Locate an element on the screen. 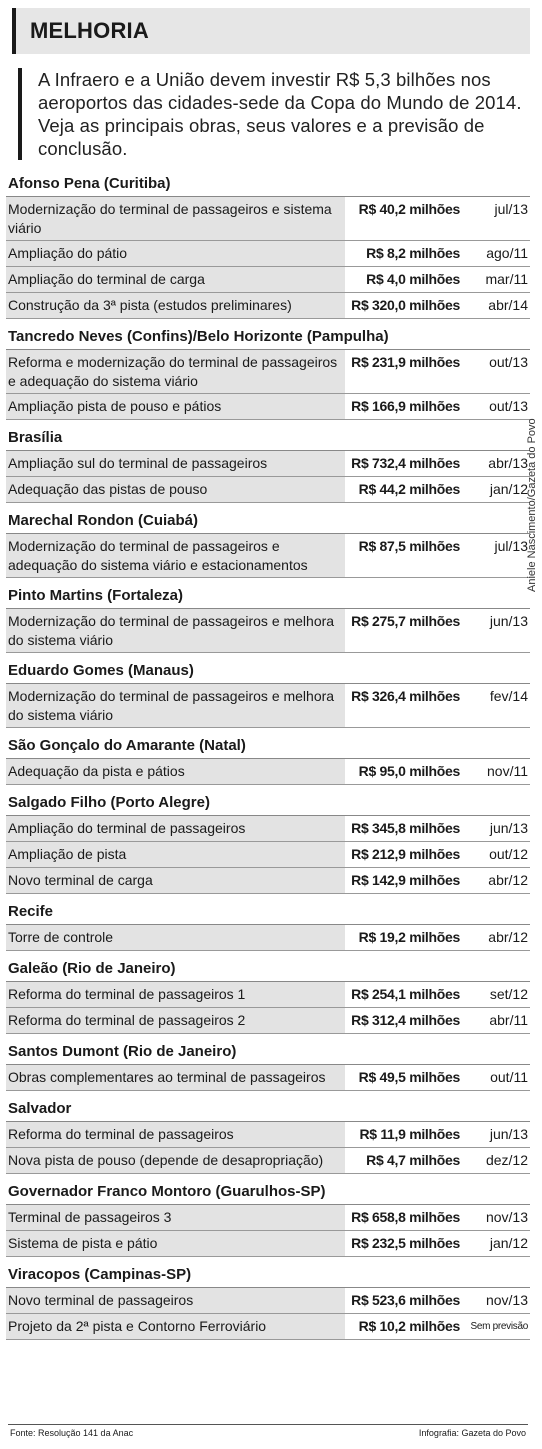 The image size is (542, 1449). work-completion-date: set/12 is located at coordinates (508, 994).